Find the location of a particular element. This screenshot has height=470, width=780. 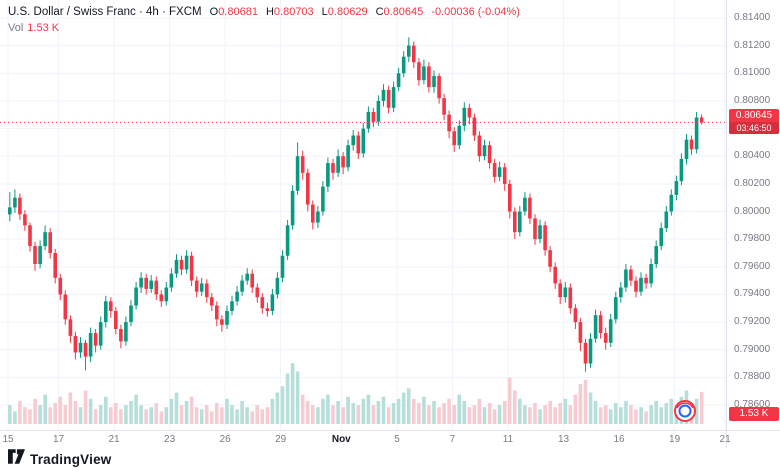

volume-label: Vol is located at coordinates (16, 28).